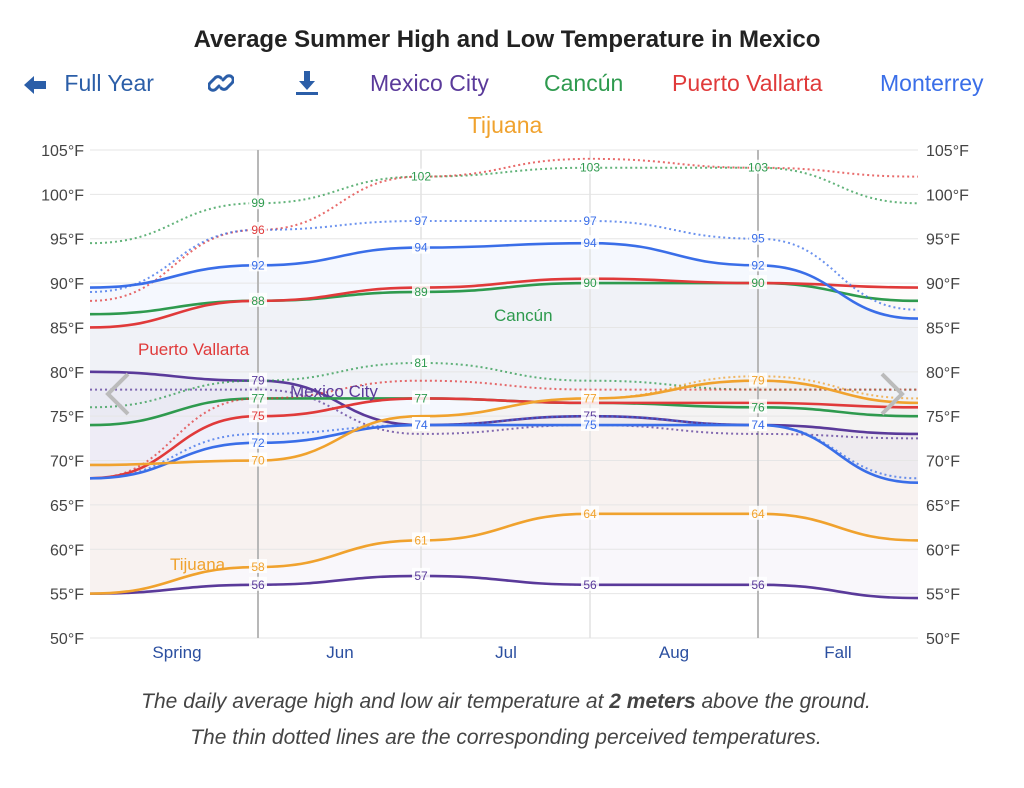  I want to click on y-tick-right: 85°F, so click(943, 328).